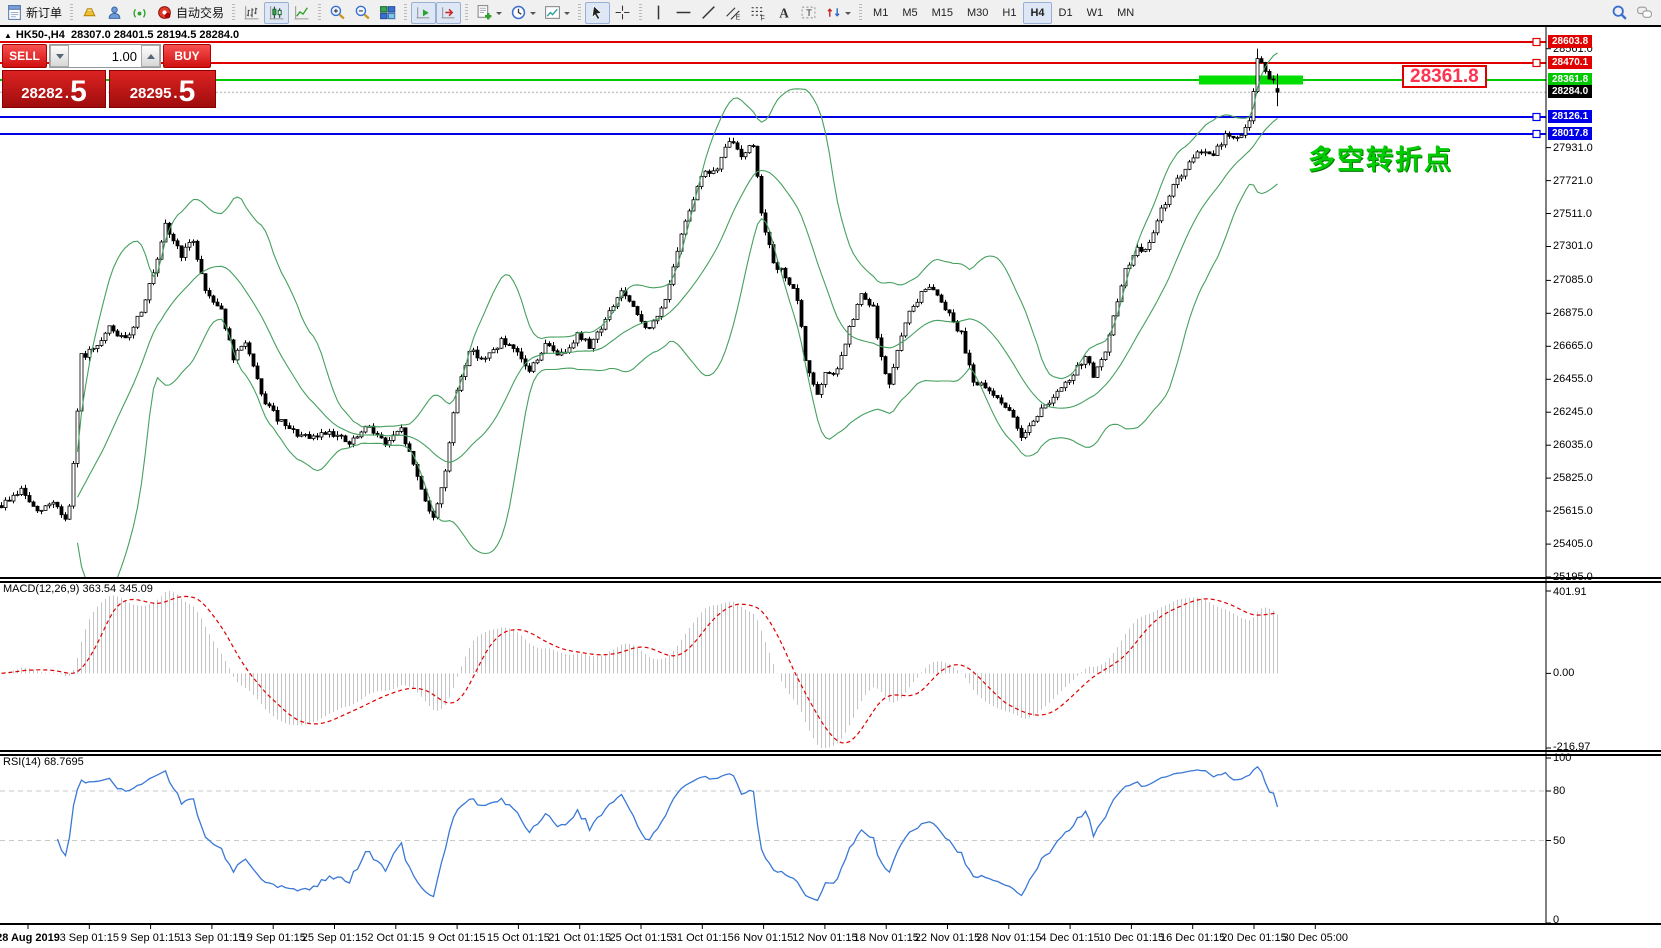 The image size is (1661, 948). I want to click on chat-icon, so click(1644, 12).